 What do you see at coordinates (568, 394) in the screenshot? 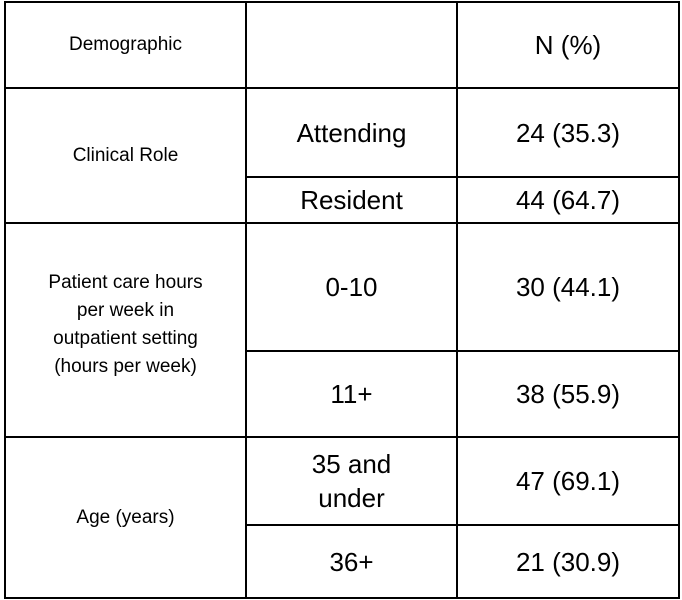
I see `value-11-plus: 38 (55.9)` at bounding box center [568, 394].